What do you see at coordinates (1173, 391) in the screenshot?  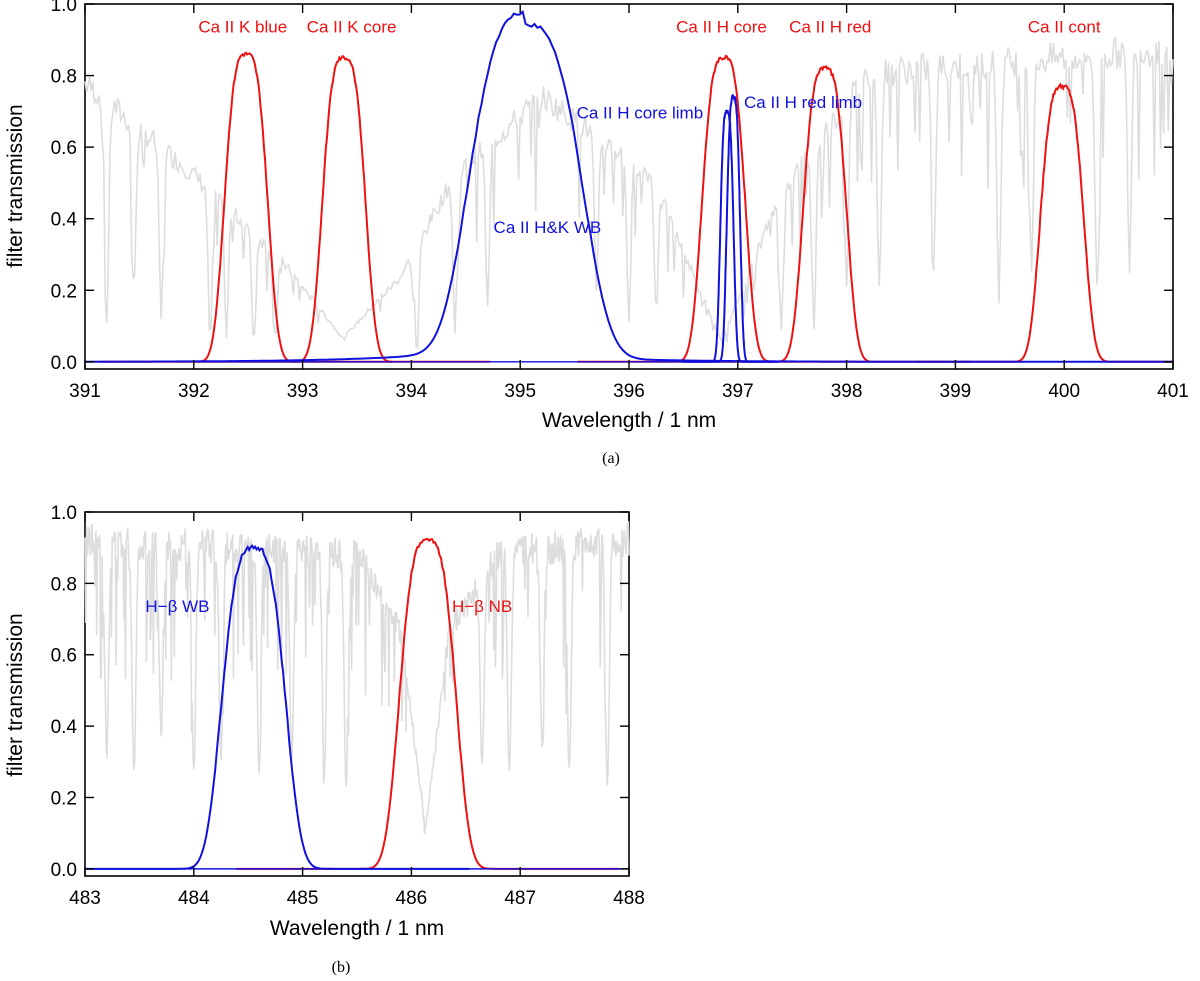 I see `x-tick-label: 401` at bounding box center [1173, 391].